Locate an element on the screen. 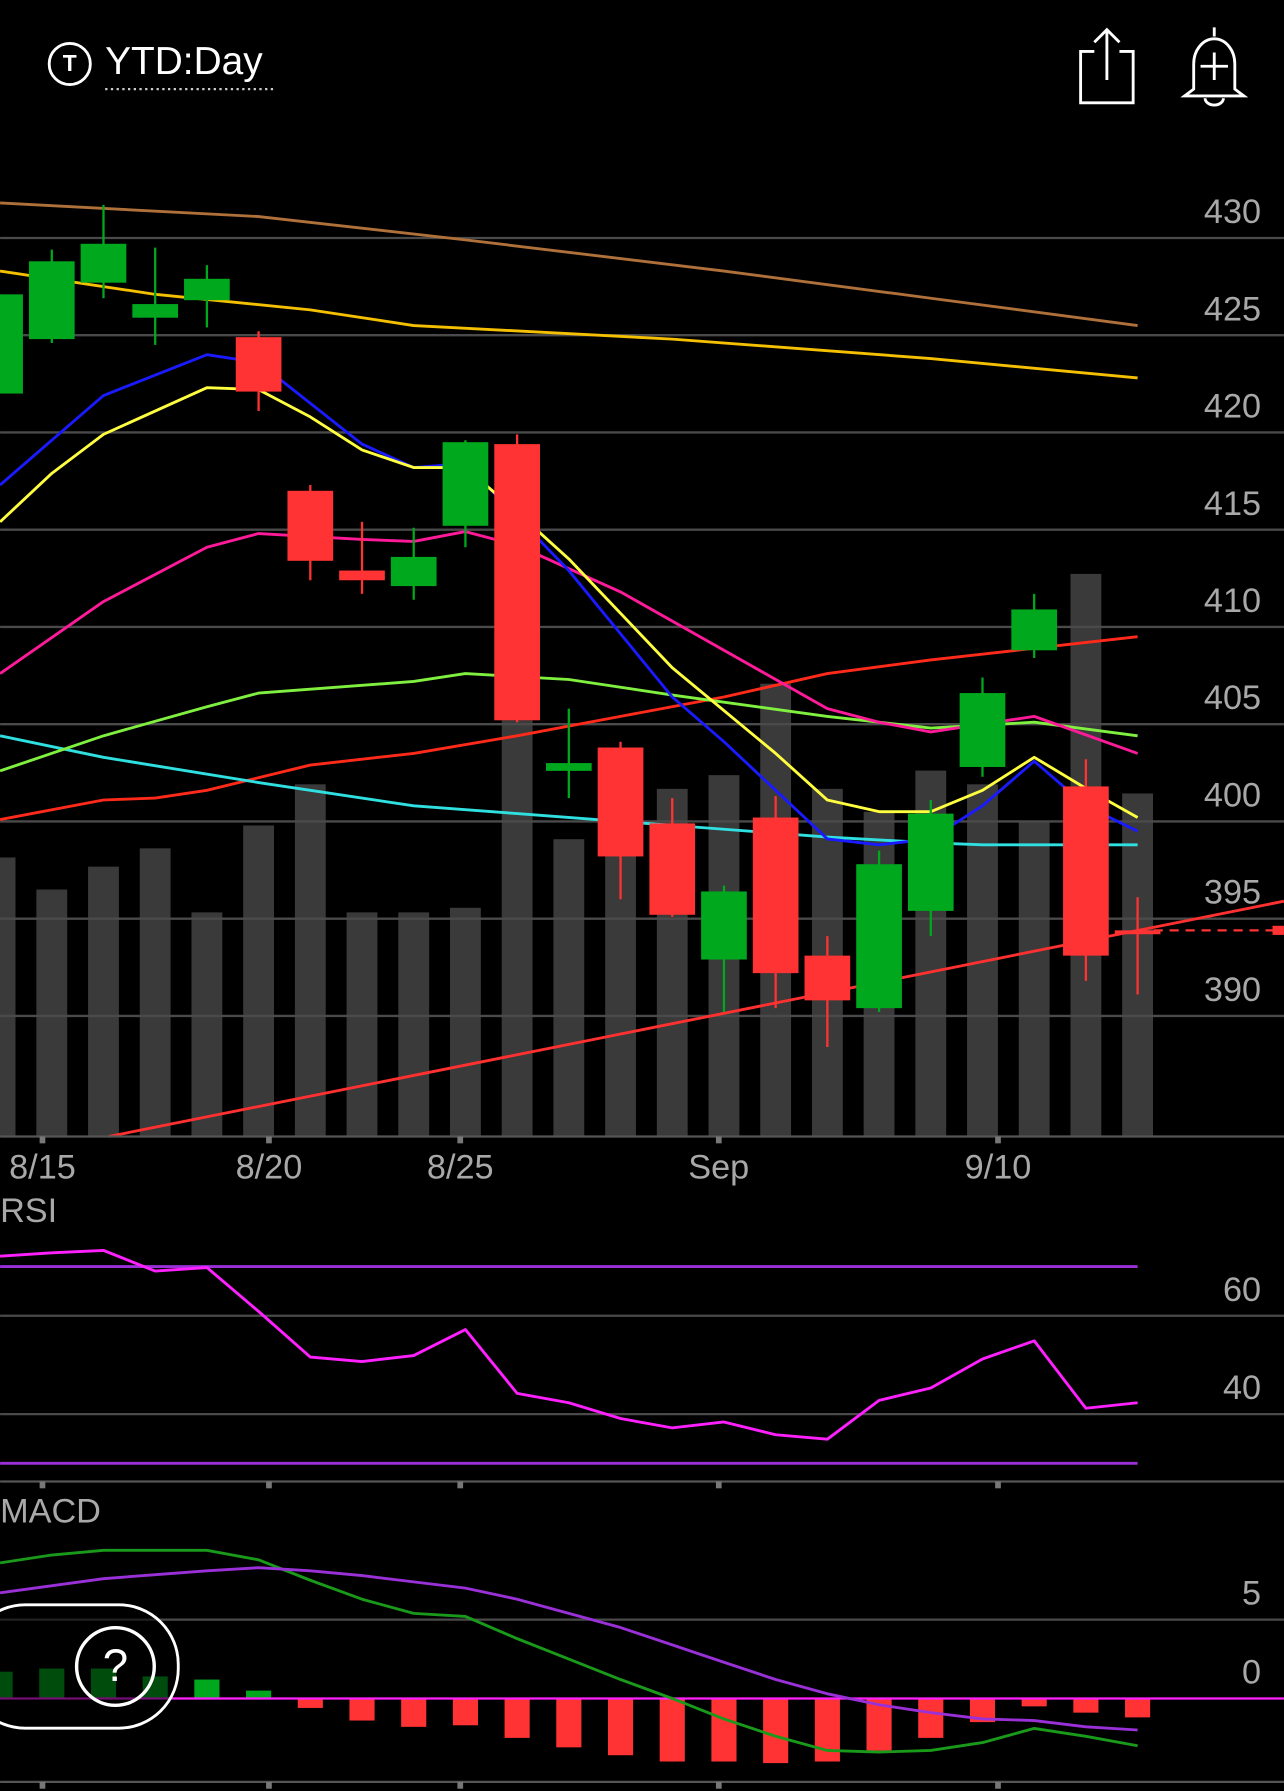  y-tick-label: 415 is located at coordinates (1232, 504).